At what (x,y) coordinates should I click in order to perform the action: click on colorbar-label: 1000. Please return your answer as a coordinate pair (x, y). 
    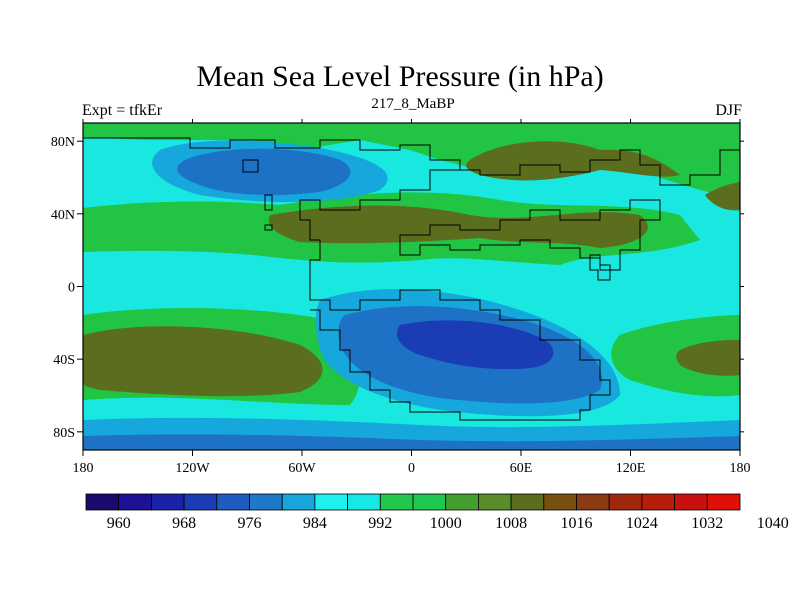
    Looking at the image, I should click on (446, 523).